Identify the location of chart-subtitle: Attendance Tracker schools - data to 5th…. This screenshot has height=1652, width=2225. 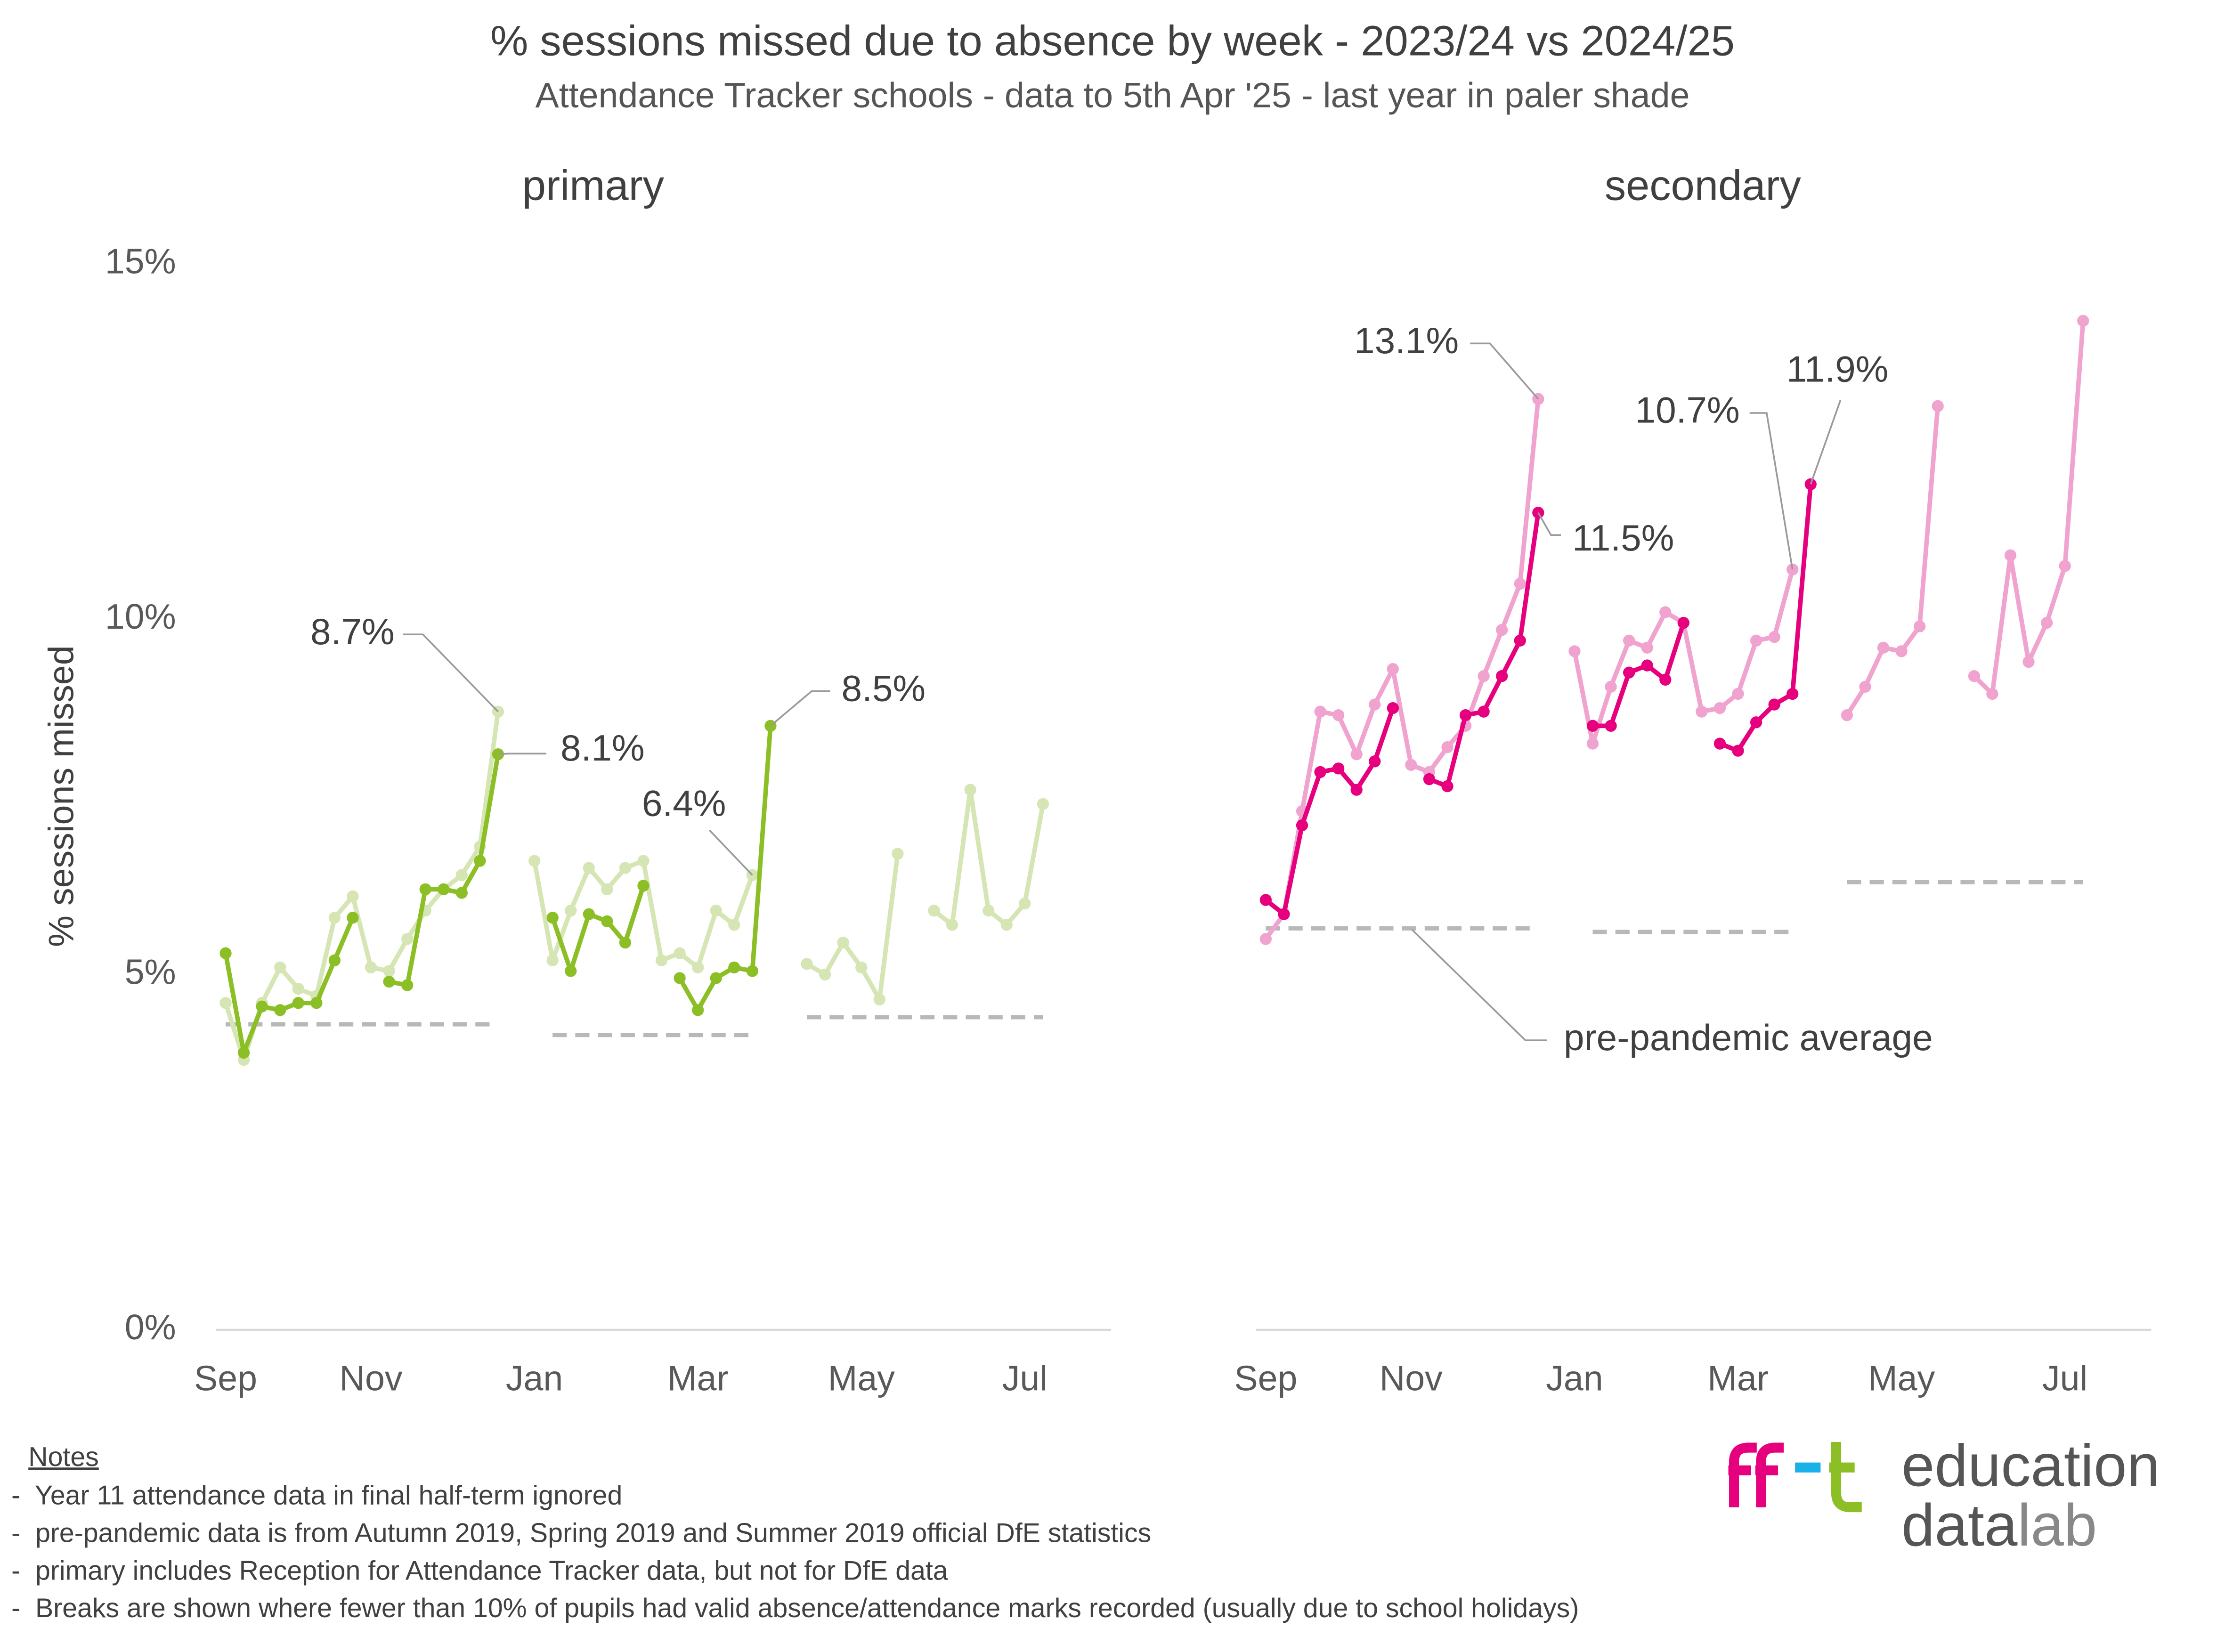
(1113, 95).